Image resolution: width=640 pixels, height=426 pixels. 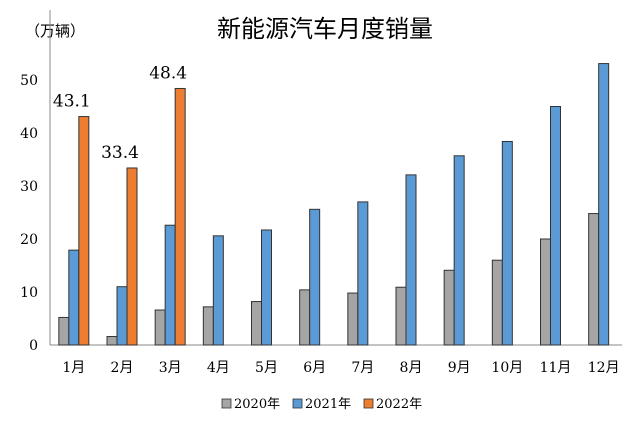 What do you see at coordinates (297, 403) in the screenshot?
I see `legend-swatch-2021` at bounding box center [297, 403].